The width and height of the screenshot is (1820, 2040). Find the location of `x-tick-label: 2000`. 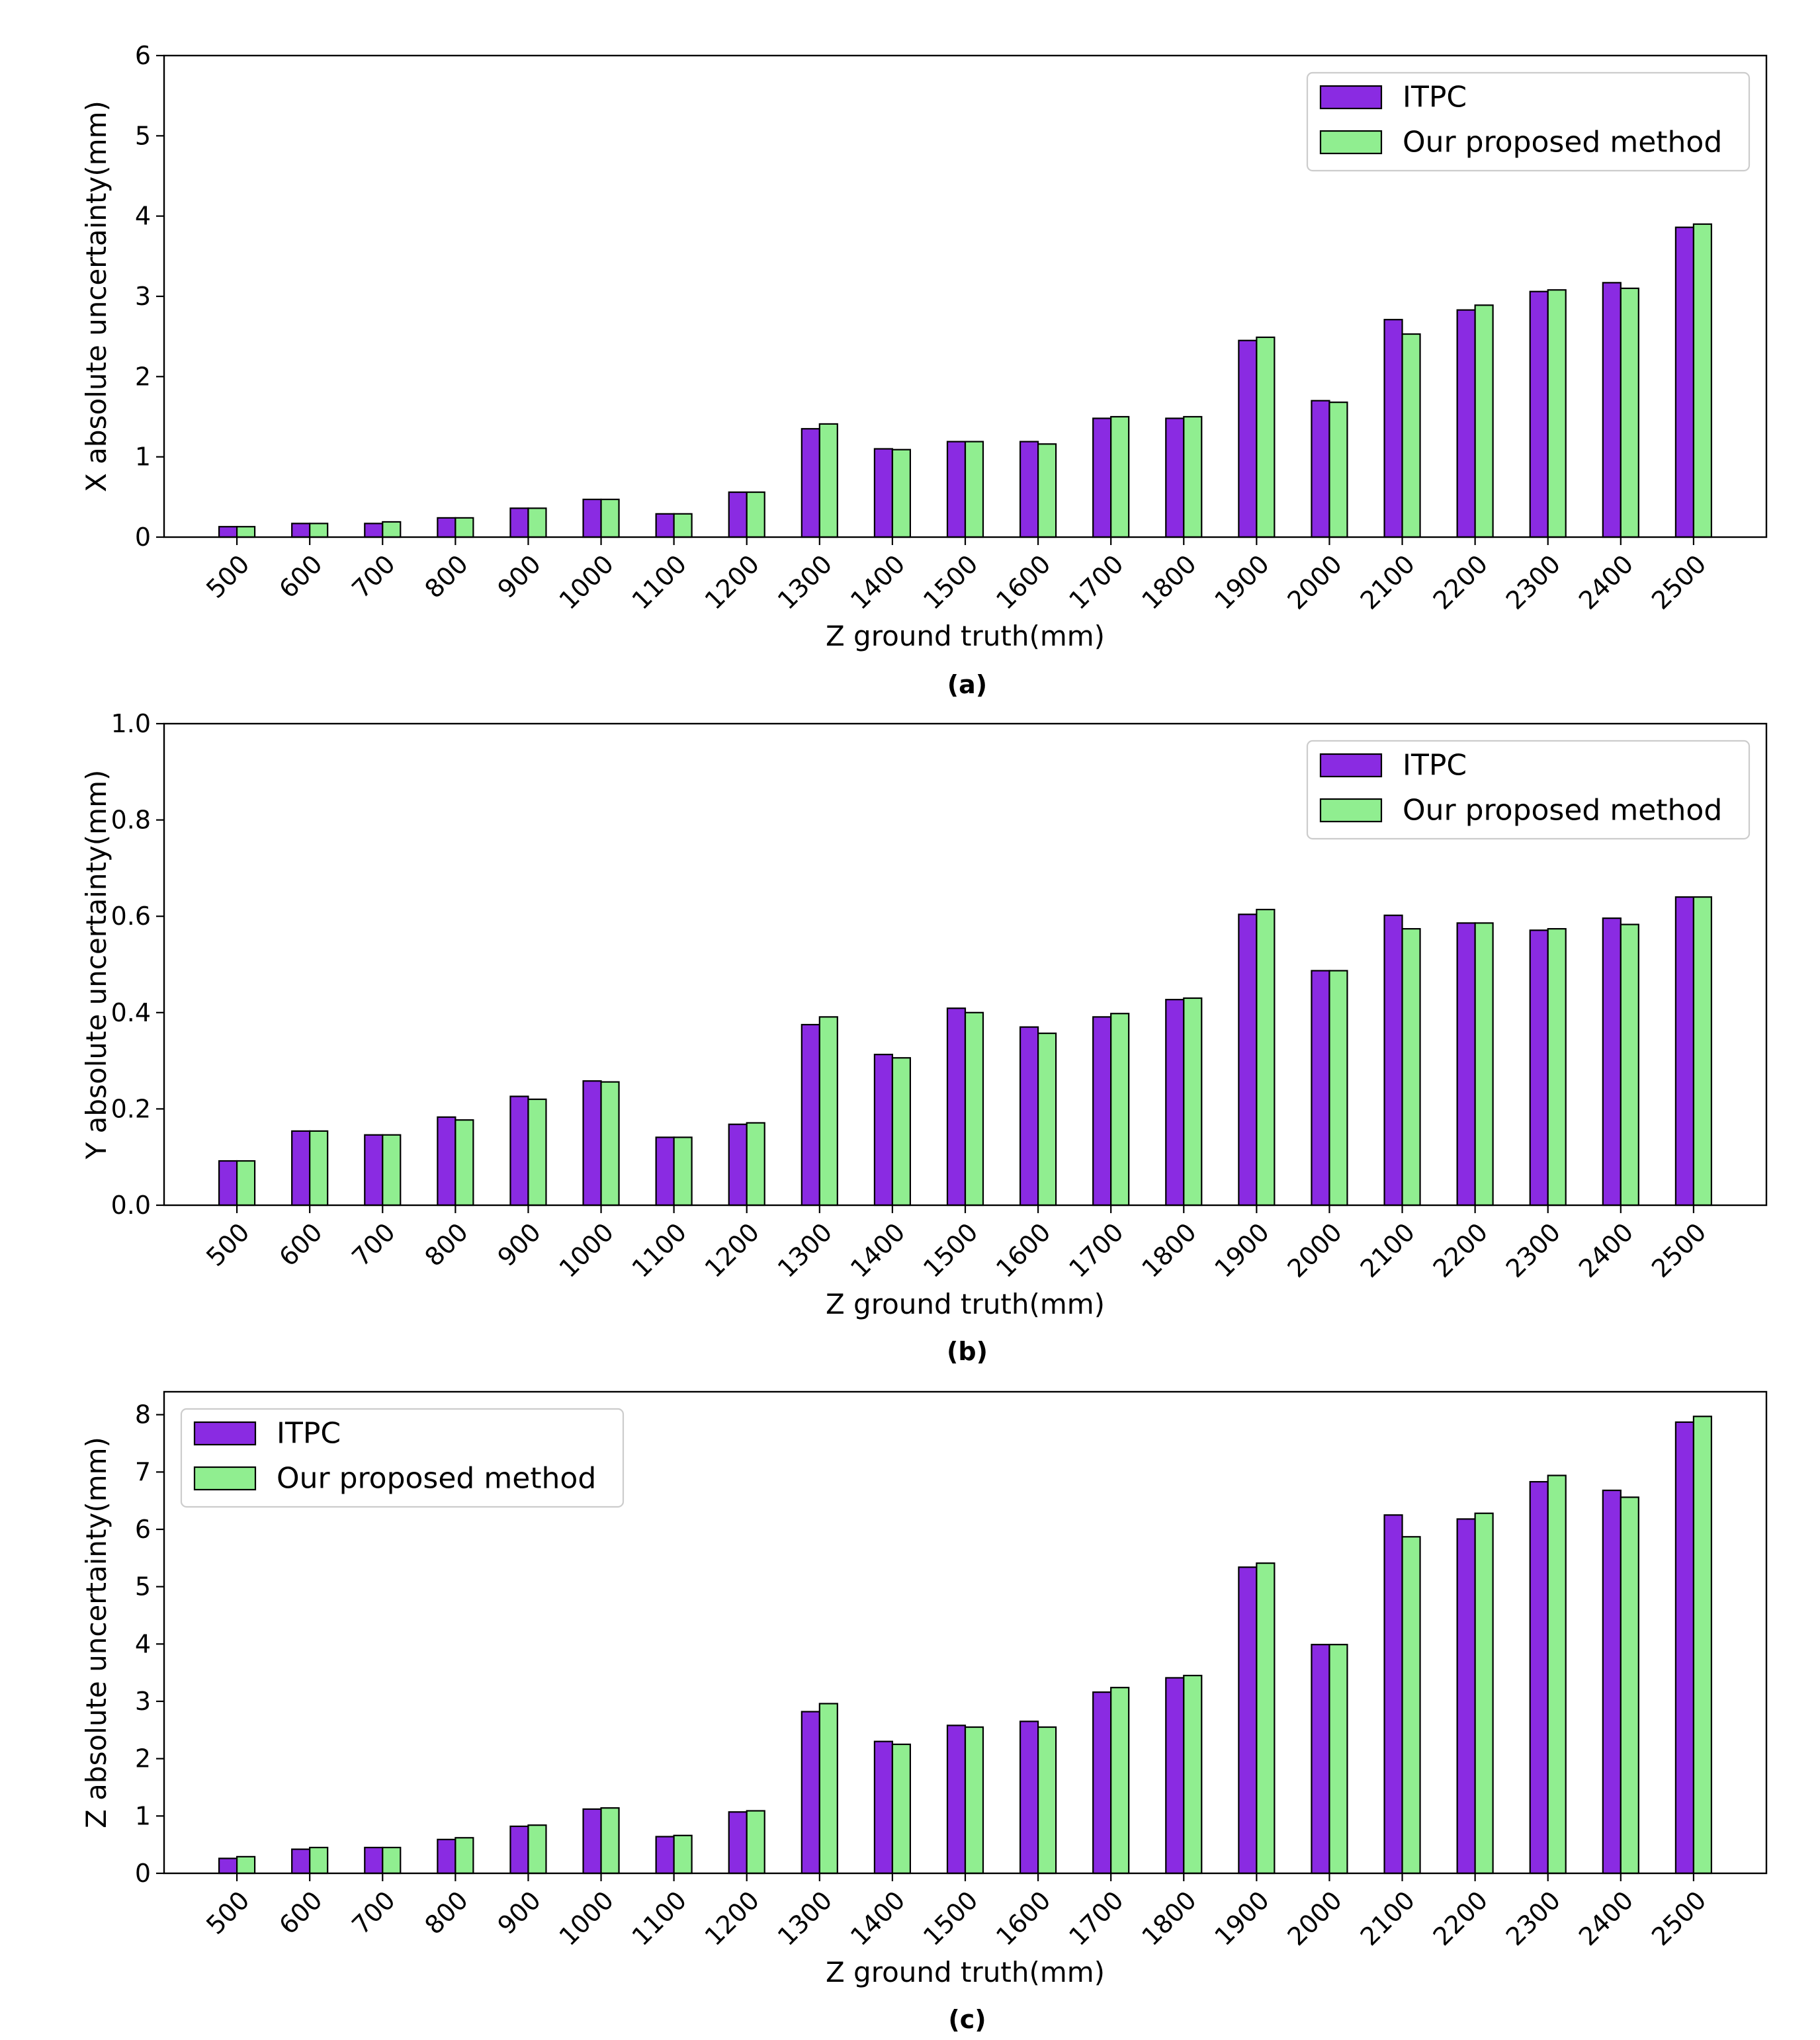

x-tick-label: 2000 is located at coordinates (1315, 1918).